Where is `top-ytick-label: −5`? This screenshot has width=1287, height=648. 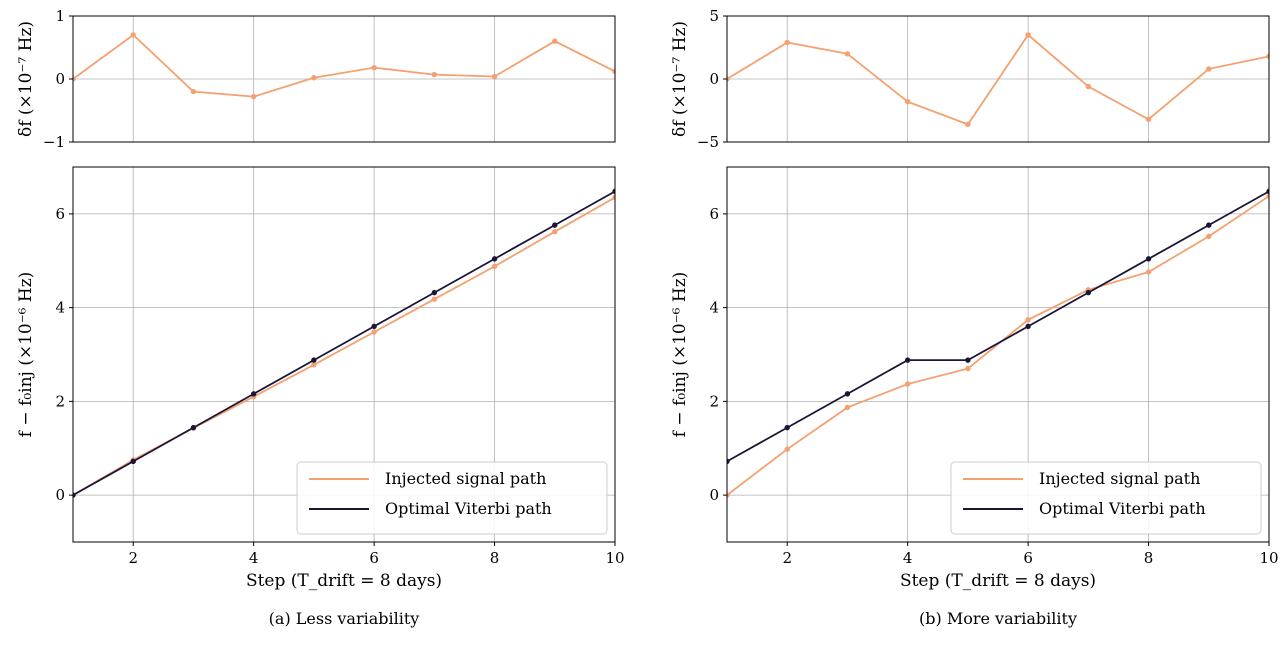
top-ytick-label: −5 is located at coordinates (708, 142).